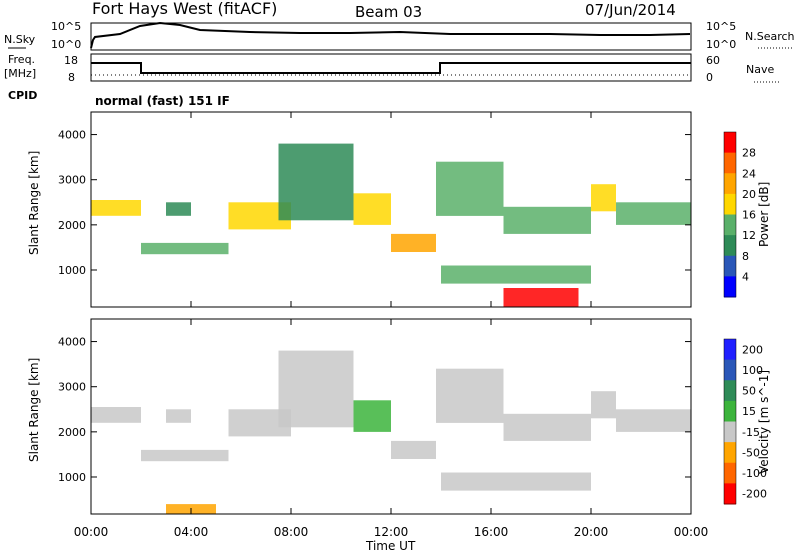 This screenshot has width=800, height=554. Describe the element at coordinates (71, 77) in the screenshot. I see `freq-tick-low: 8` at that location.